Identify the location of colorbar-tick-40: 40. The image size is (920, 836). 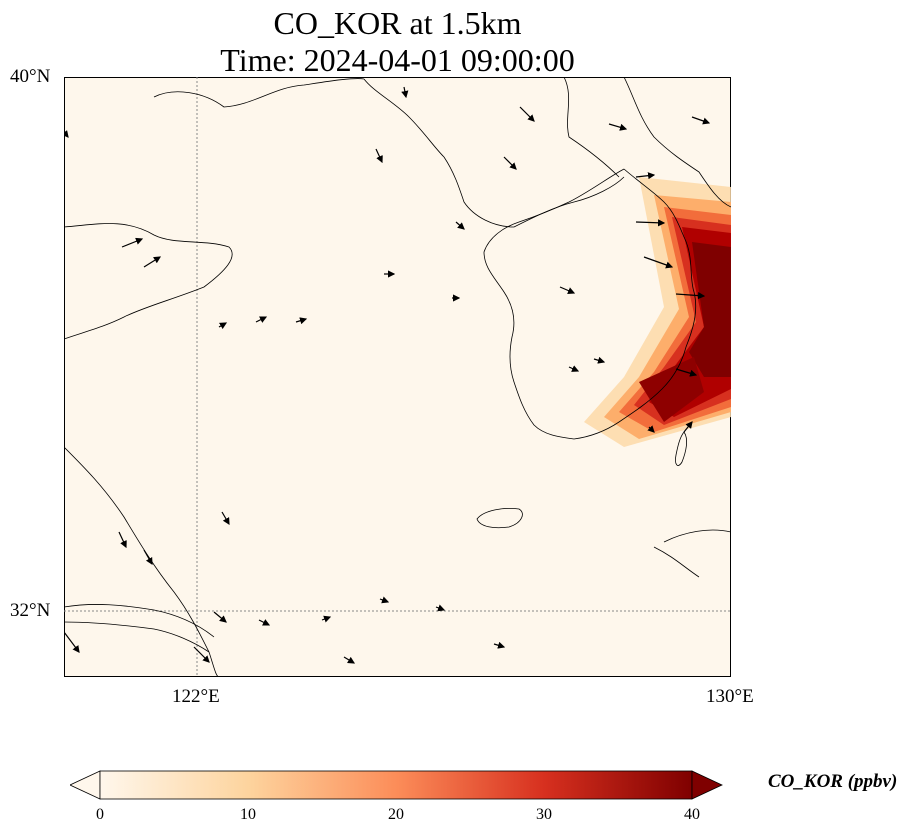
(692, 814).